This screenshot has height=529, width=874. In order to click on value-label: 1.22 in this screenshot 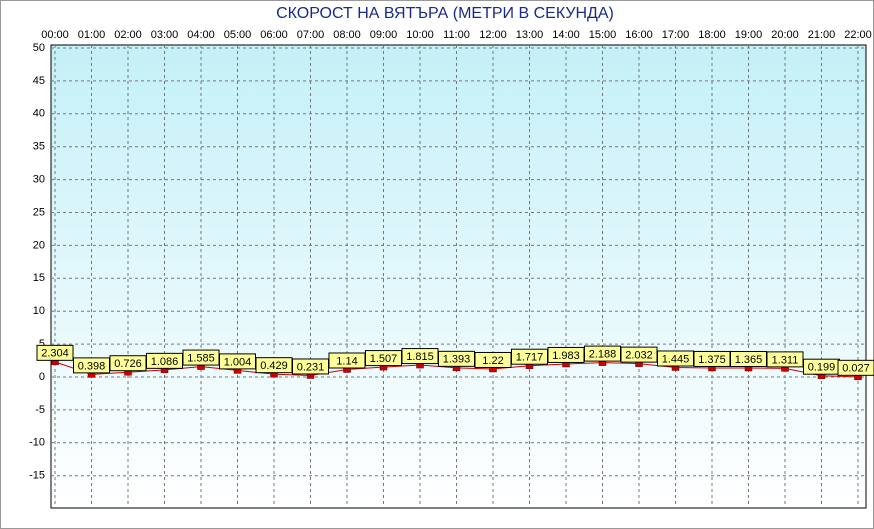, I will do `click(492, 361)`.